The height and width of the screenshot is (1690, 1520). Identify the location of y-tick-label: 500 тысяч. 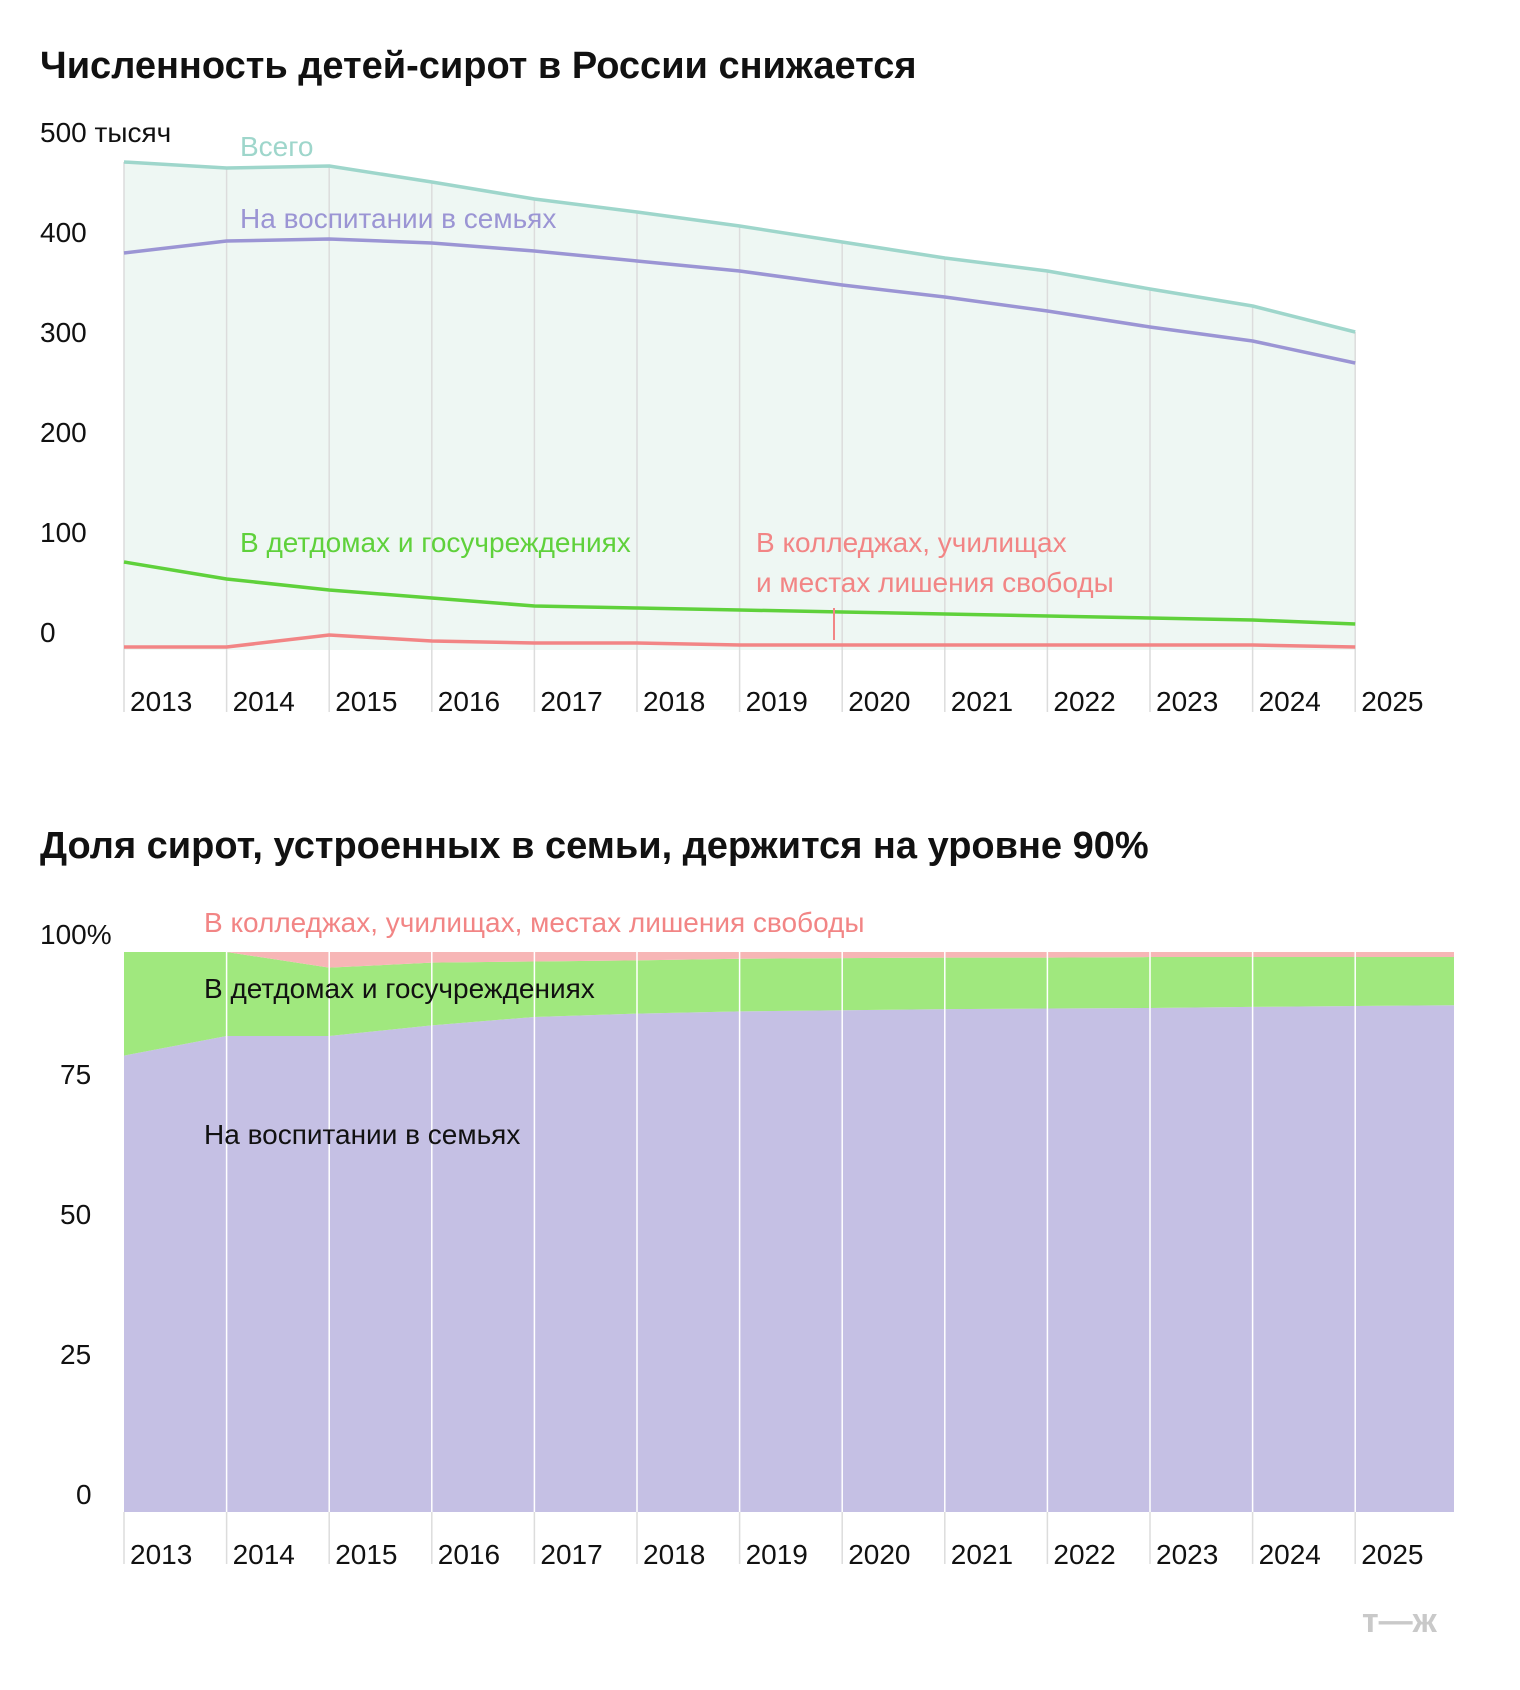
(105, 132).